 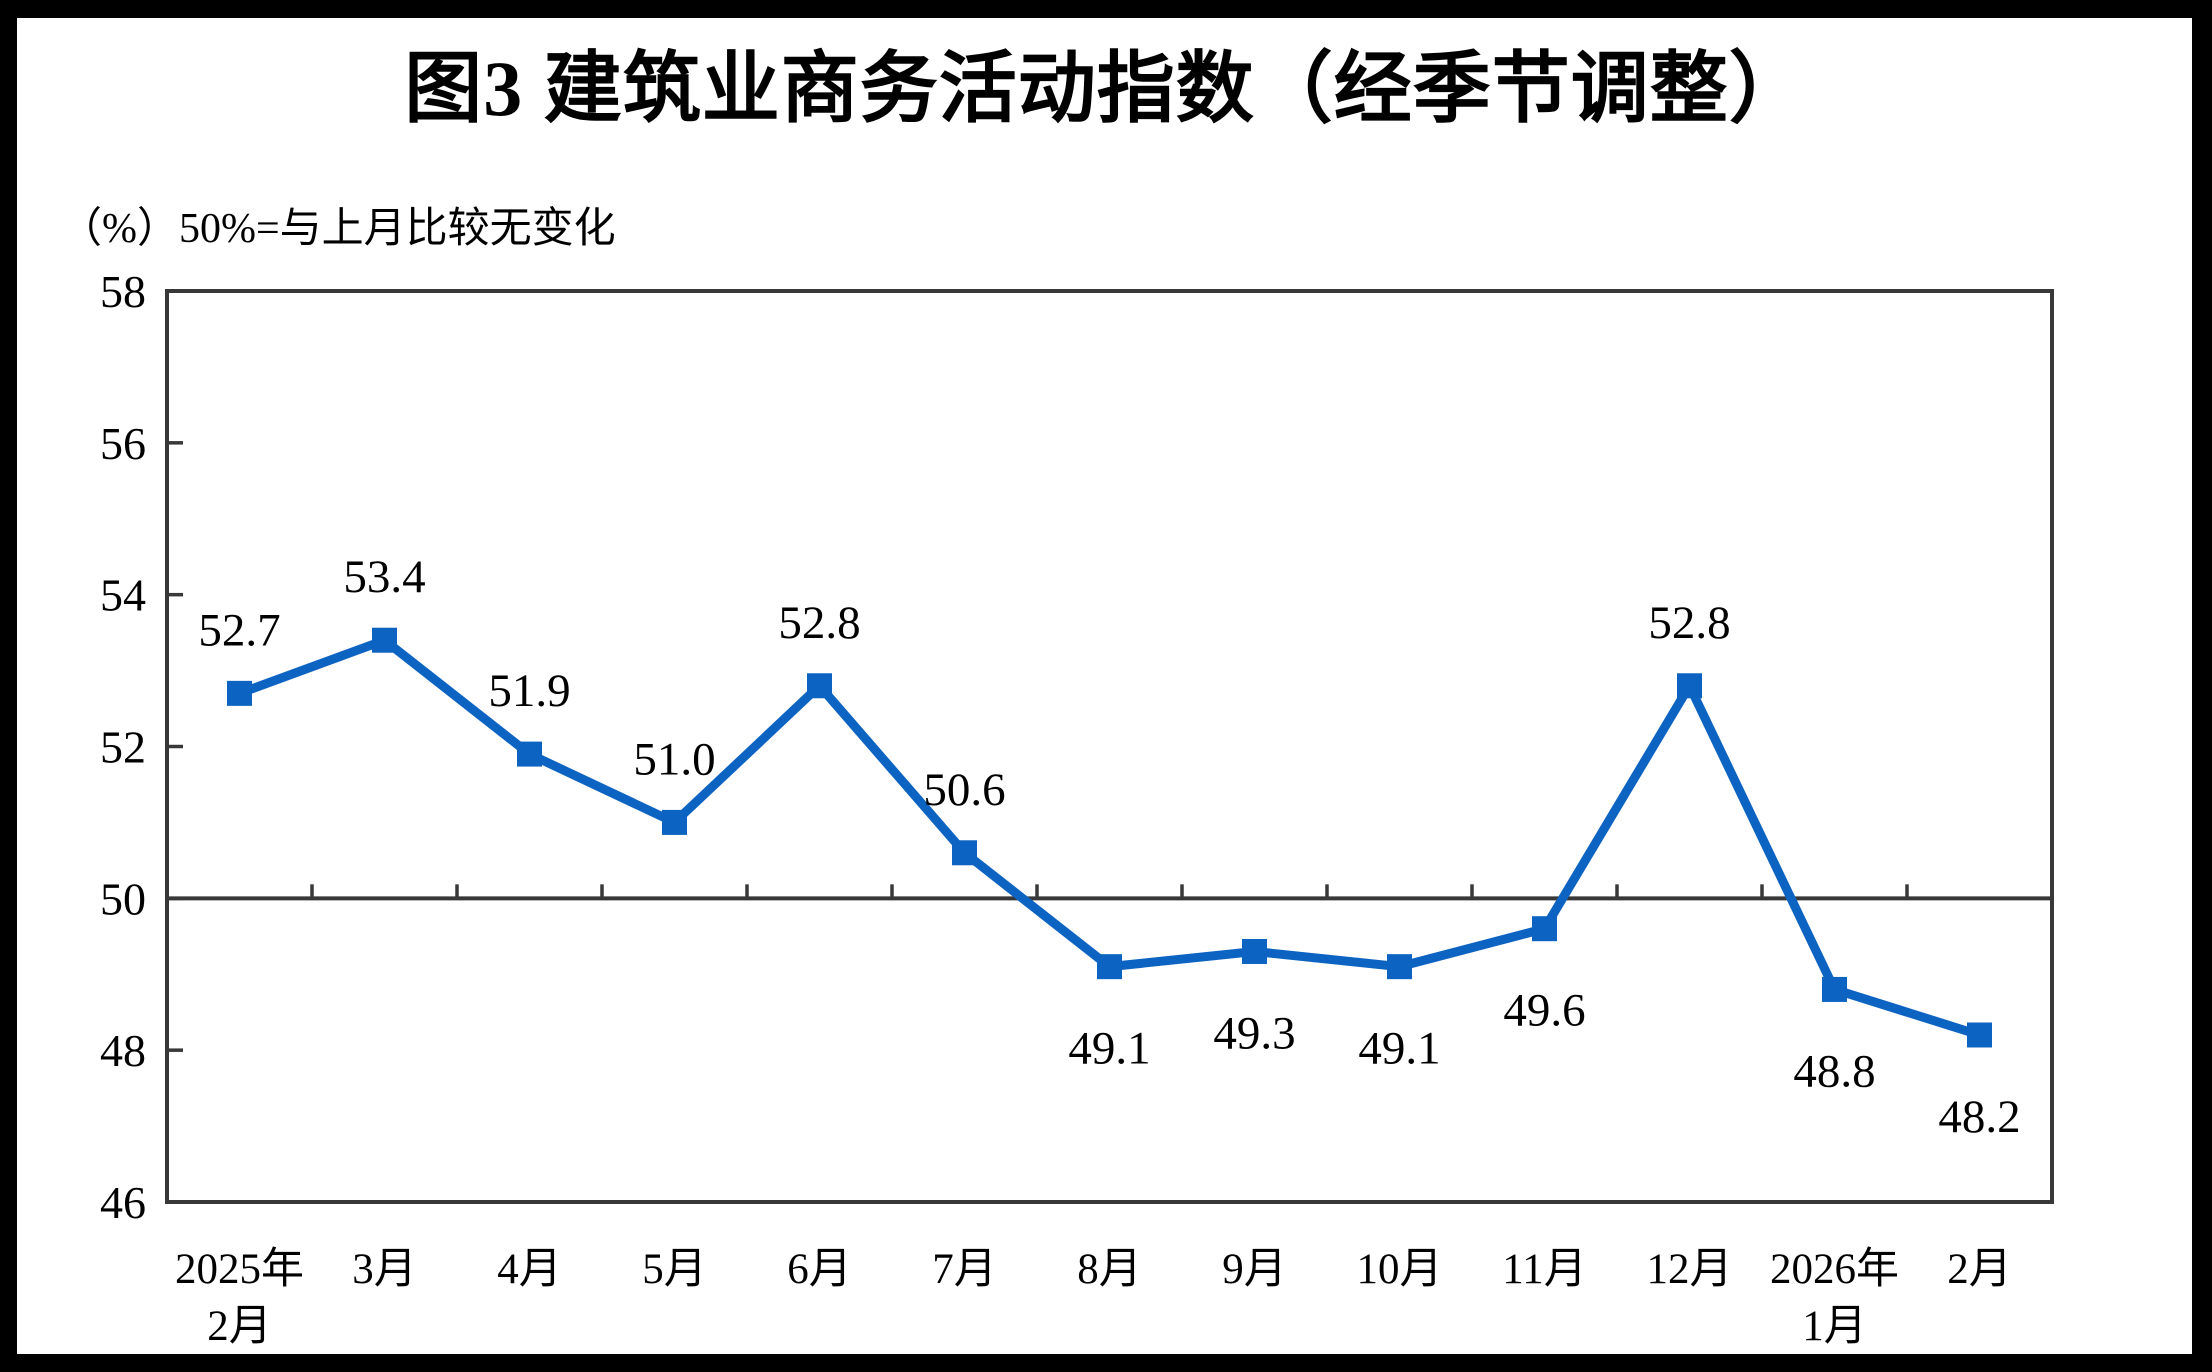 I want to click on x-axis-label: 2025年, so click(x=239, y=1269).